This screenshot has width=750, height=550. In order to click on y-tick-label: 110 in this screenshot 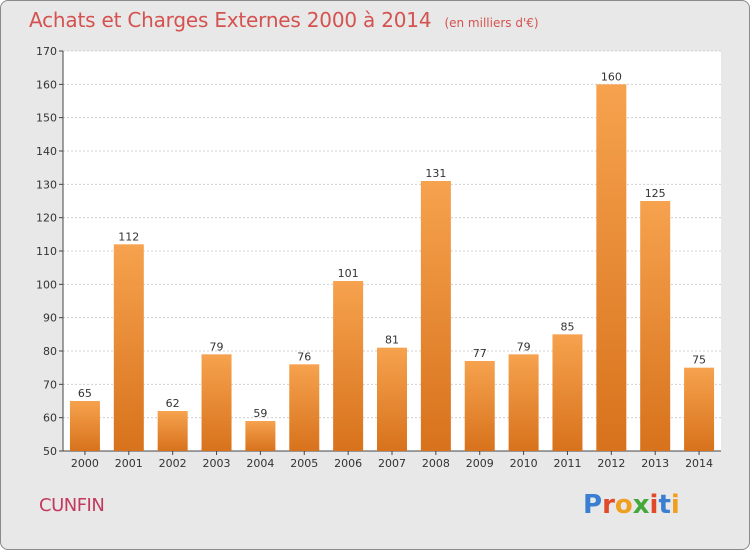, I will do `click(46, 251)`.